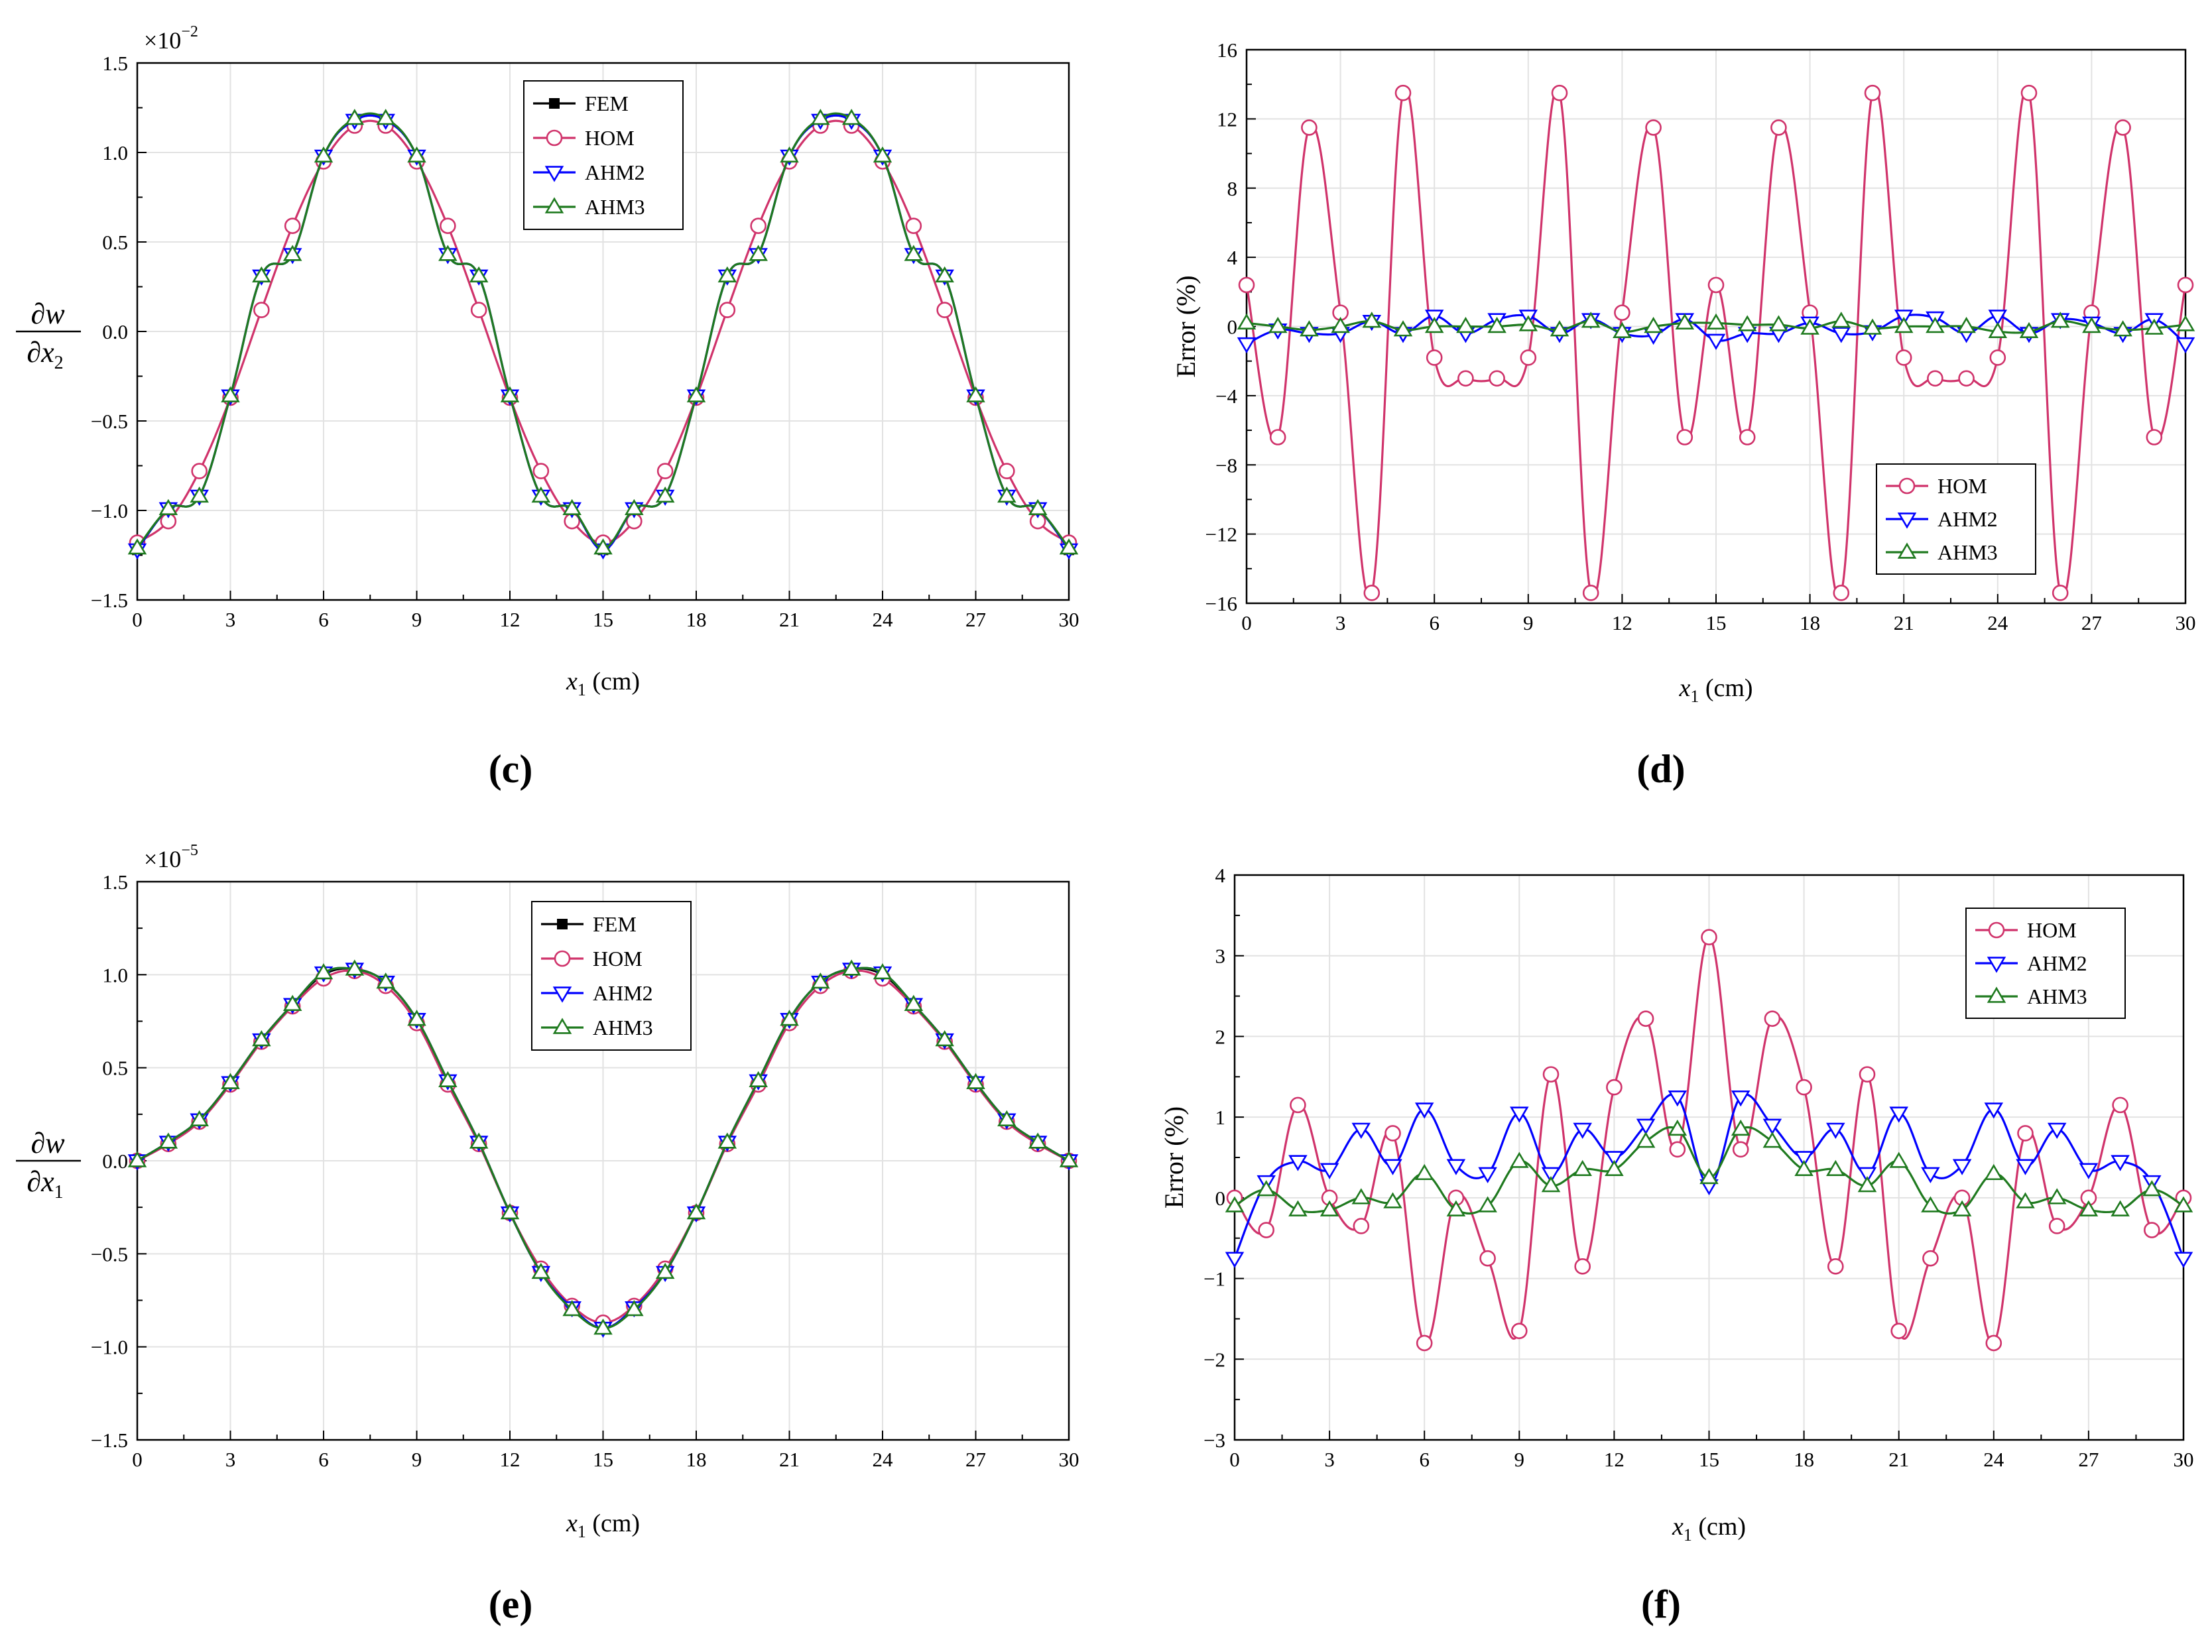 Image resolution: width=2212 pixels, height=1652 pixels. I want to click on y-axis-label-denominator: ∂x2, so click(45, 354).